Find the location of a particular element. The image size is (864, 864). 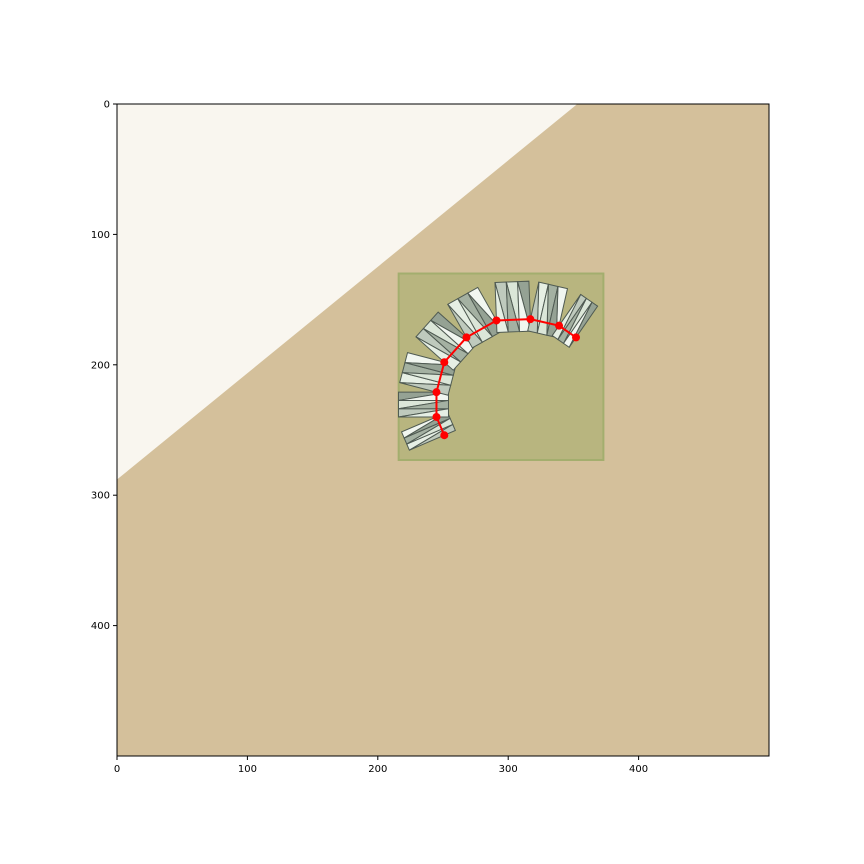

x-tick-label: 200 is located at coordinates (377, 769).